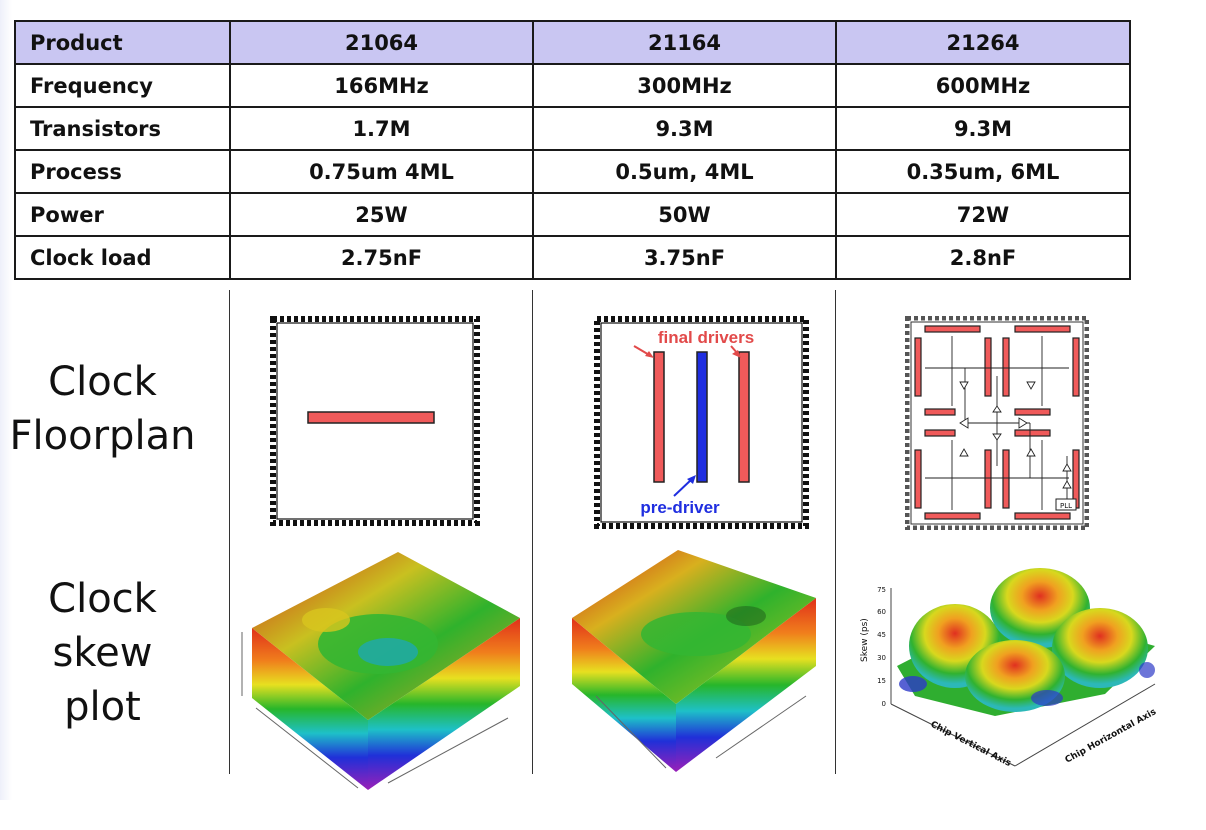  I want to click on cell-21264: 9.3M, so click(983, 128).